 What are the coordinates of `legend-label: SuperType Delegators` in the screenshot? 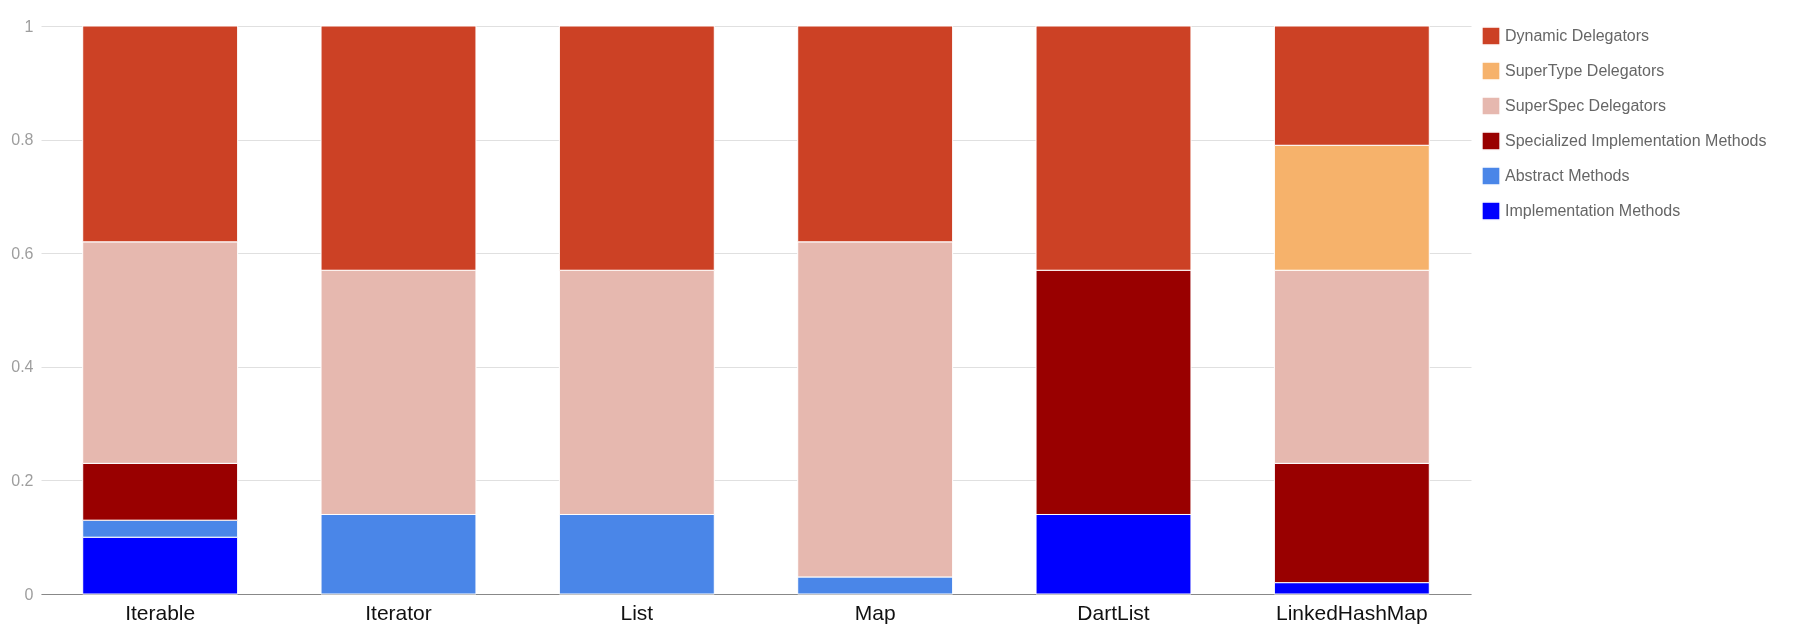 It's located at (1585, 70).